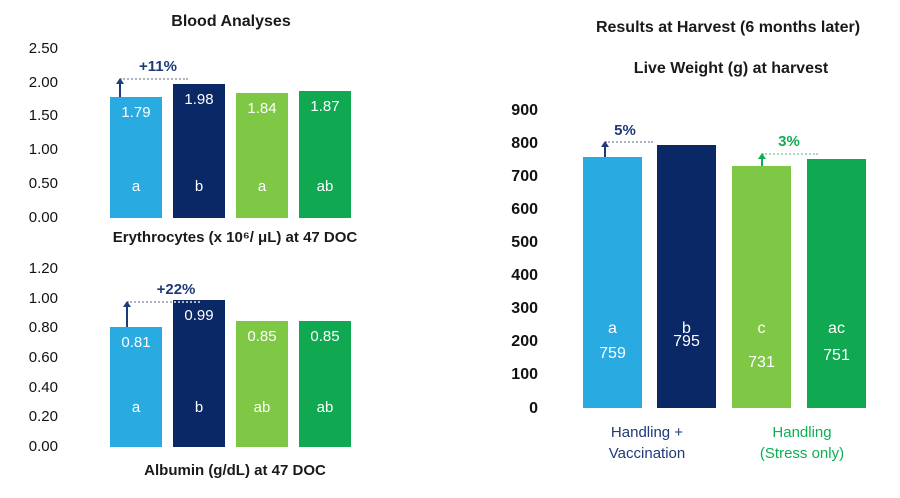 Image resolution: width=900 pixels, height=498 pixels. I want to click on bar-ac: 751 ac, so click(836, 283).